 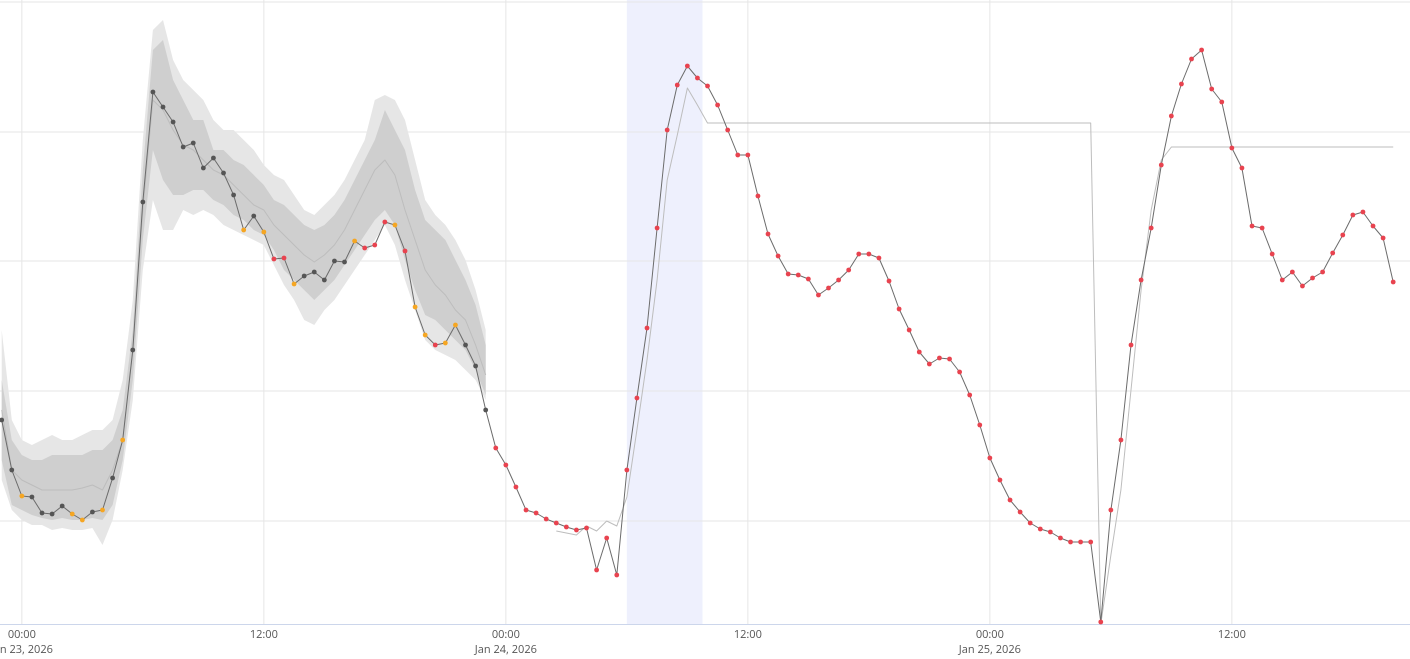 I want to click on x-tick-date-label: Jan 23, 2026, so click(x=26, y=649).